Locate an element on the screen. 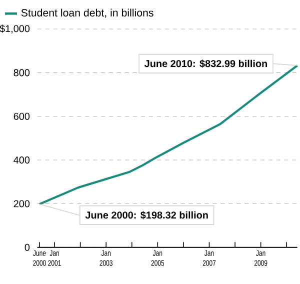  legend-label: Student loan debt, in billions is located at coordinates (87, 13).